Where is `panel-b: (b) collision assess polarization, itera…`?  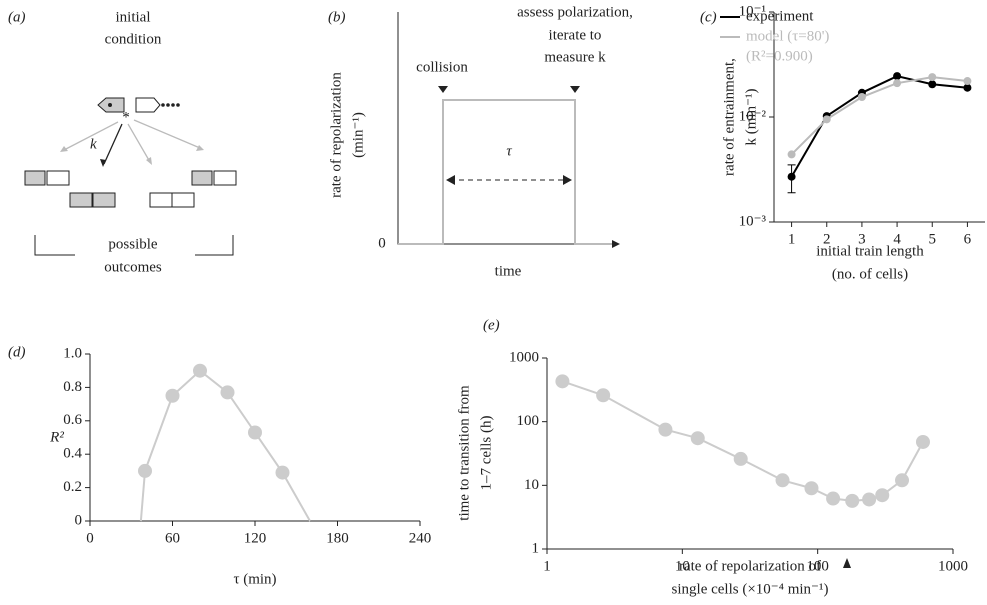 panel-b: (b) collision assess polarization, itera… is located at coordinates (480, 141).